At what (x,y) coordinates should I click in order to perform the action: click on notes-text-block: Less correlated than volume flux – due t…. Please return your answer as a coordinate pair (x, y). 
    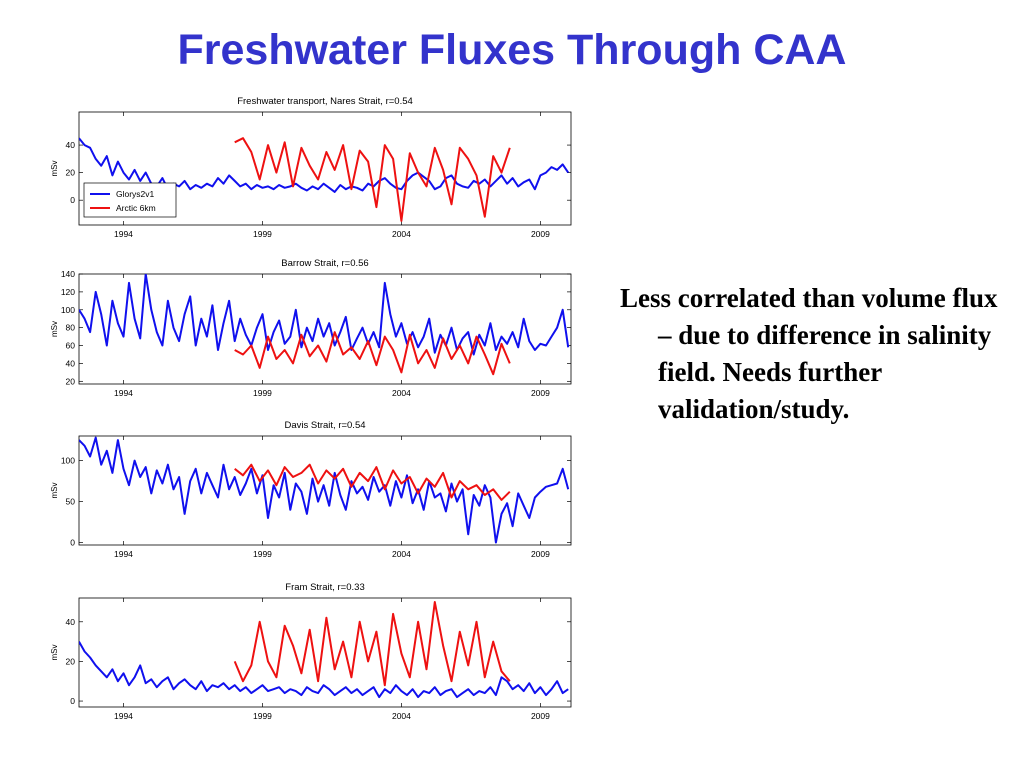
    Looking at the image, I should click on (810, 354).